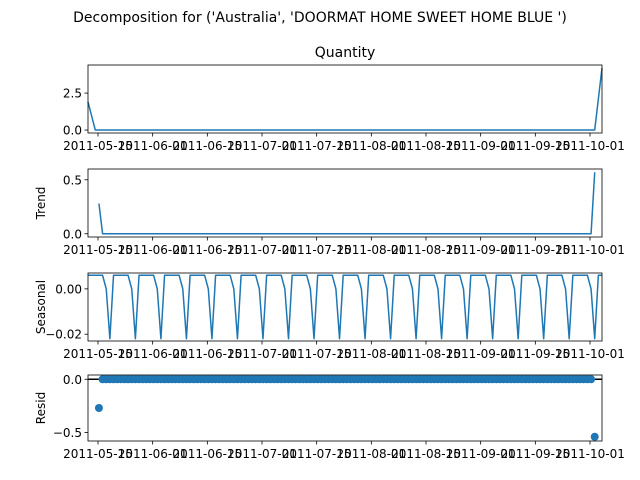  I want to click on resid-point, so click(591, 379).